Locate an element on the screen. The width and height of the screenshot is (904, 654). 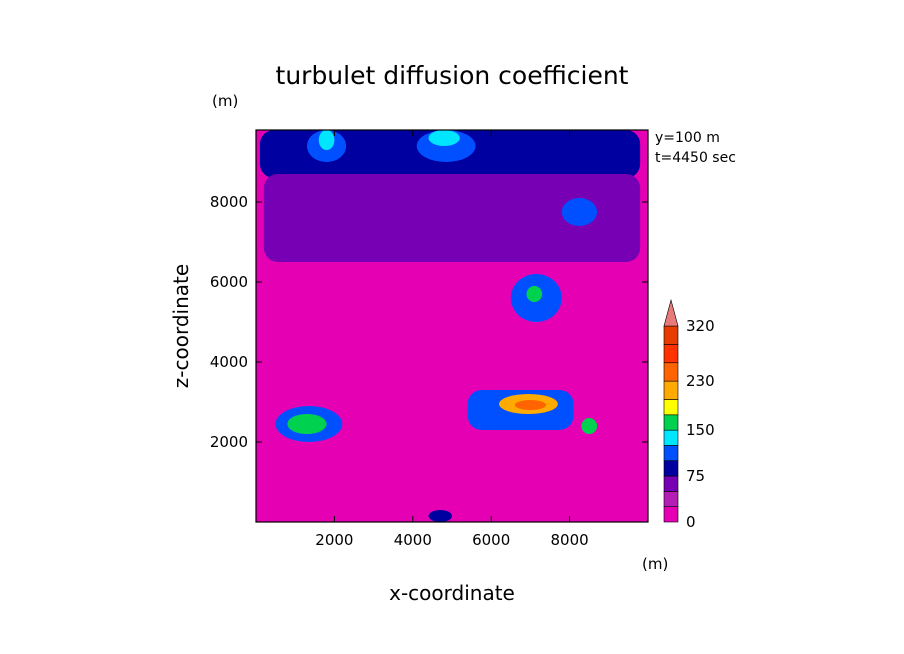
colorbar-label: 0 is located at coordinates (691, 522).